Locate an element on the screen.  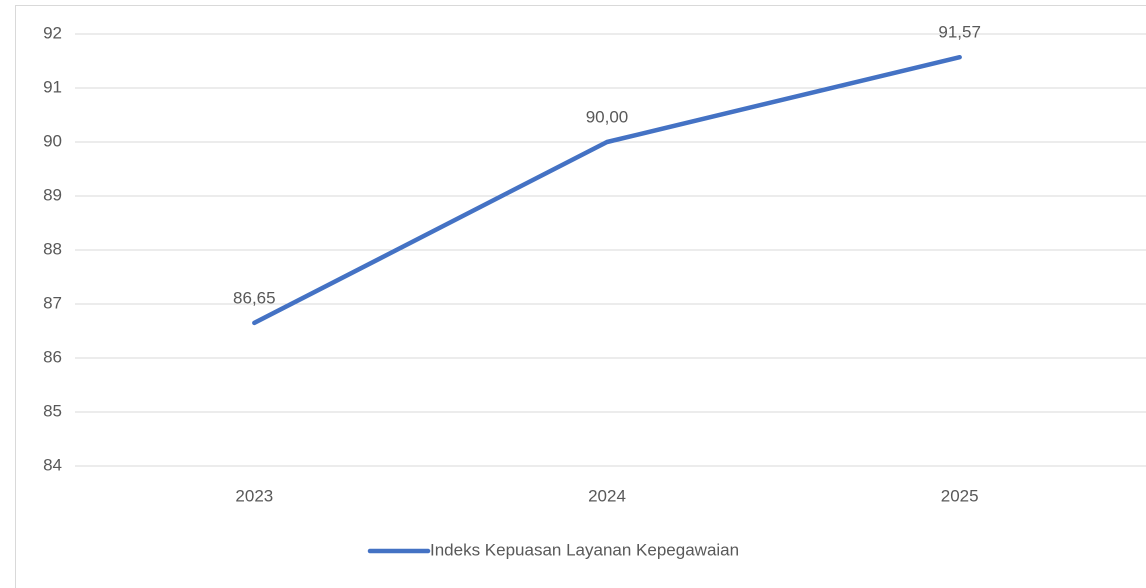
y-tick-label: 88 is located at coordinates (52, 248).